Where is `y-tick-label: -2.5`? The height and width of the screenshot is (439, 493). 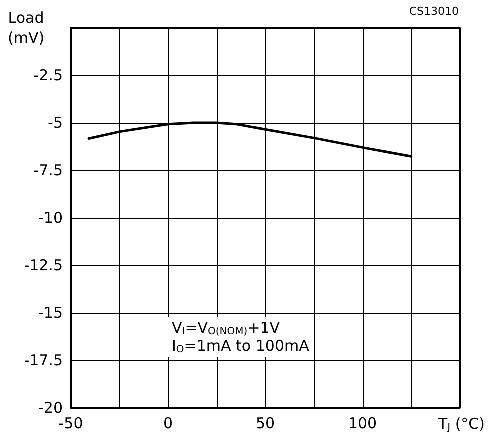
y-tick-label: -2.5 is located at coordinates (48, 75).